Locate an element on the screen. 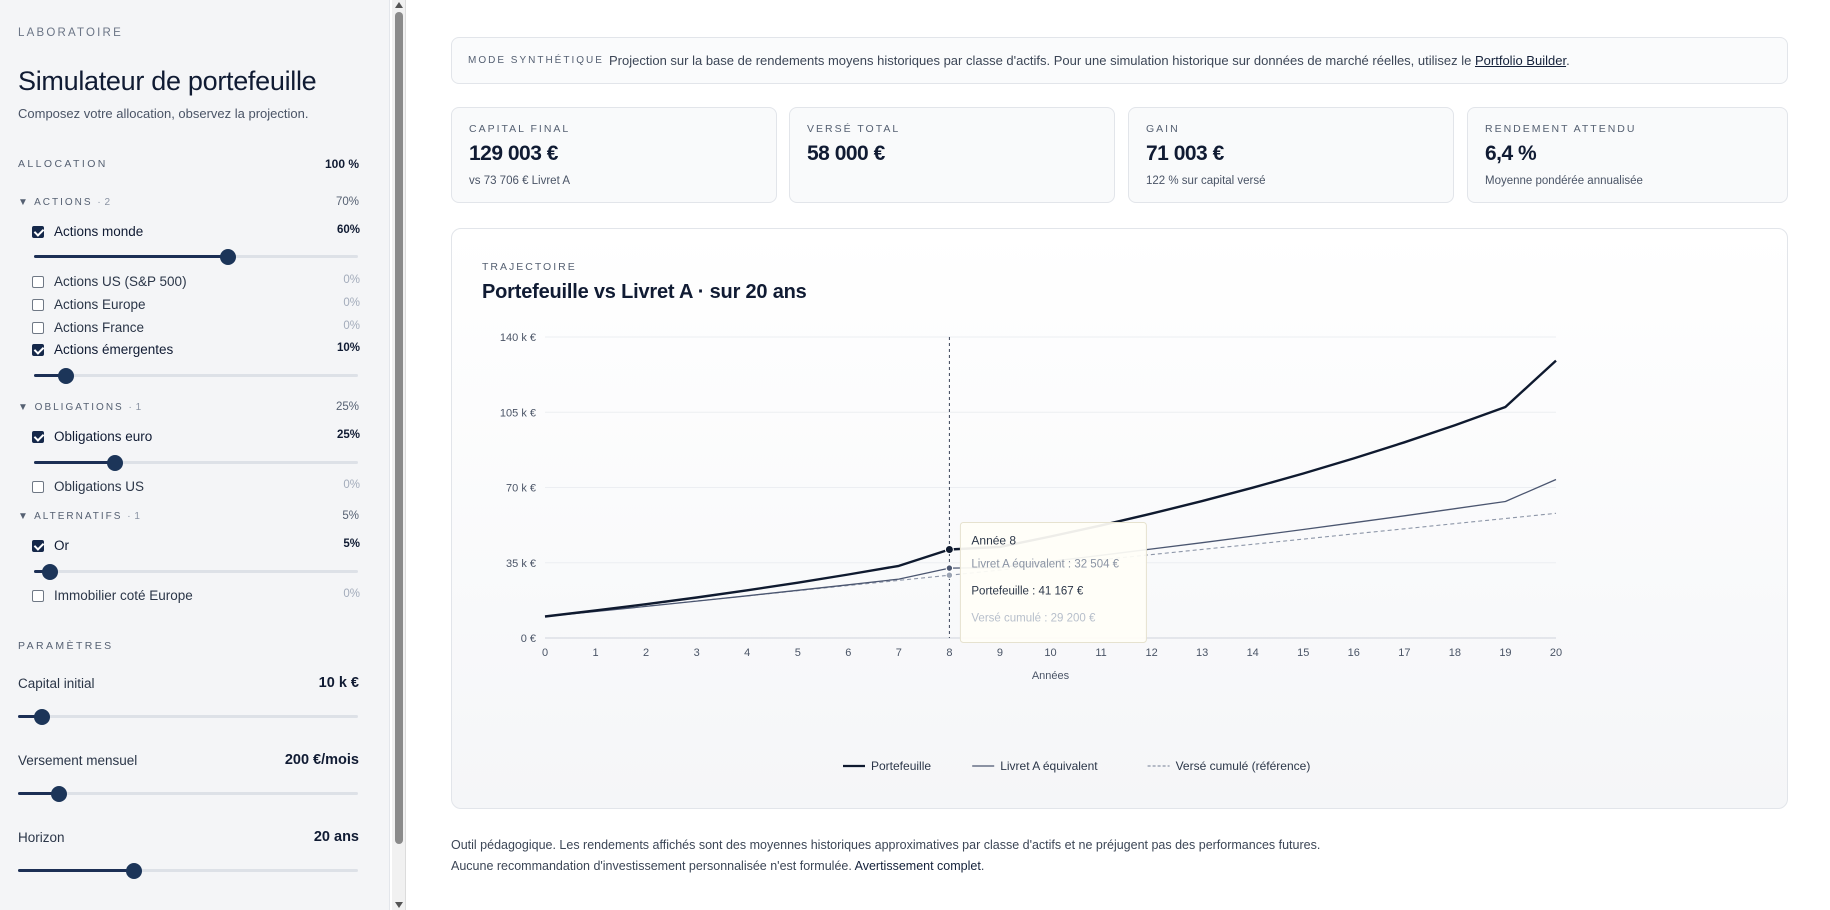  asset-label: Actions émergentes is located at coordinates (114, 349).